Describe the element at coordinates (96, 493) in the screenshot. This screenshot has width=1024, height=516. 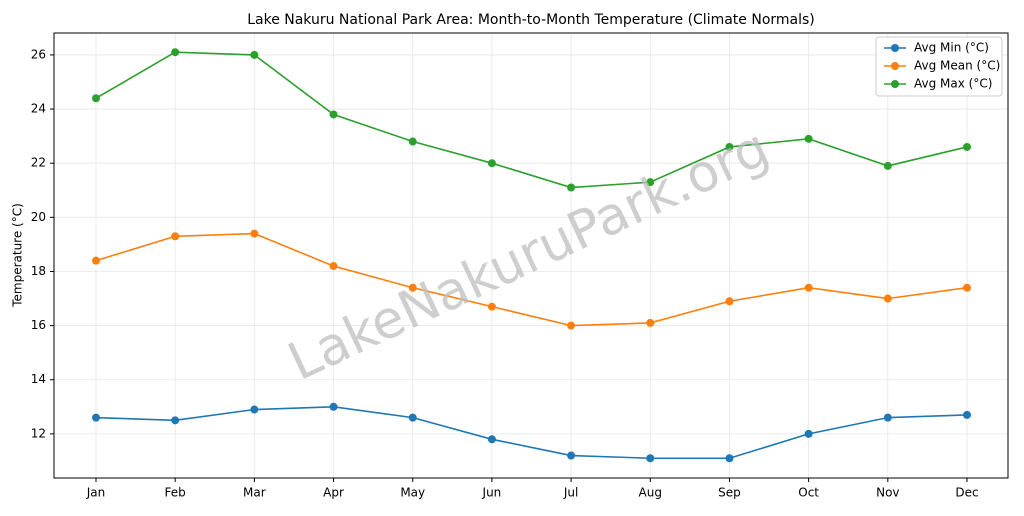
I see `x-tick-label: Jan` at that location.